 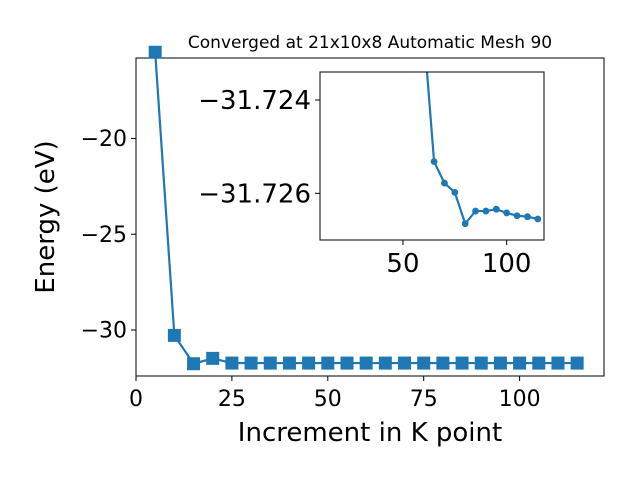 What do you see at coordinates (46, 216) in the screenshot?
I see `y-axis-label: Energy (eV)` at bounding box center [46, 216].